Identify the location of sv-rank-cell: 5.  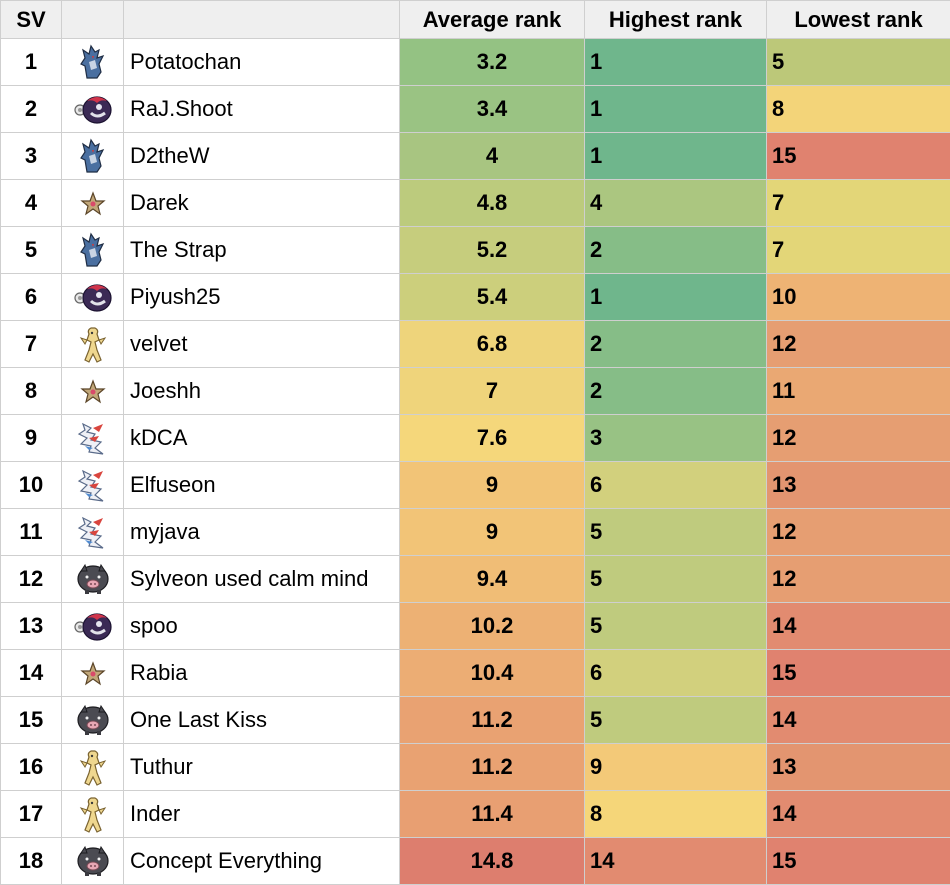
(31, 250).